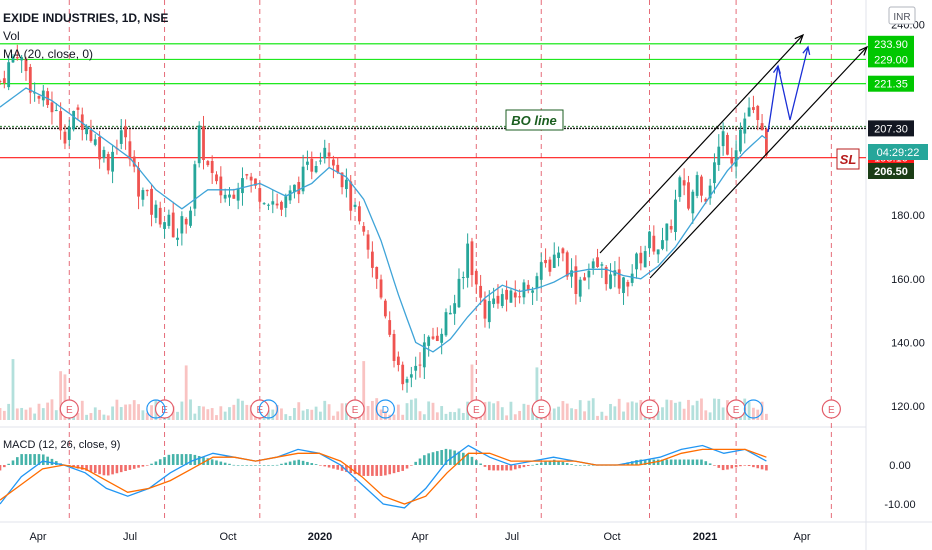 The image size is (932, 550). Describe the element at coordinates (649, 410) in the screenshot. I see `earnings-marker-label: E` at that location.